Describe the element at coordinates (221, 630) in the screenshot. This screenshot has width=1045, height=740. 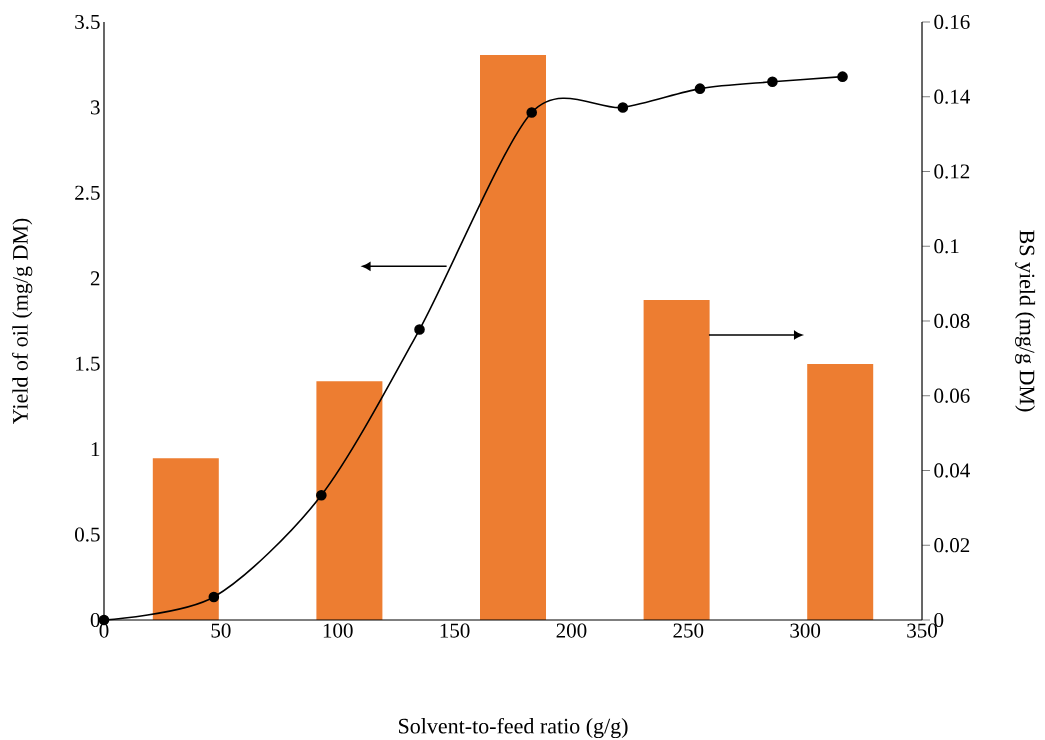
I see `x-tick-label: 50` at that location.